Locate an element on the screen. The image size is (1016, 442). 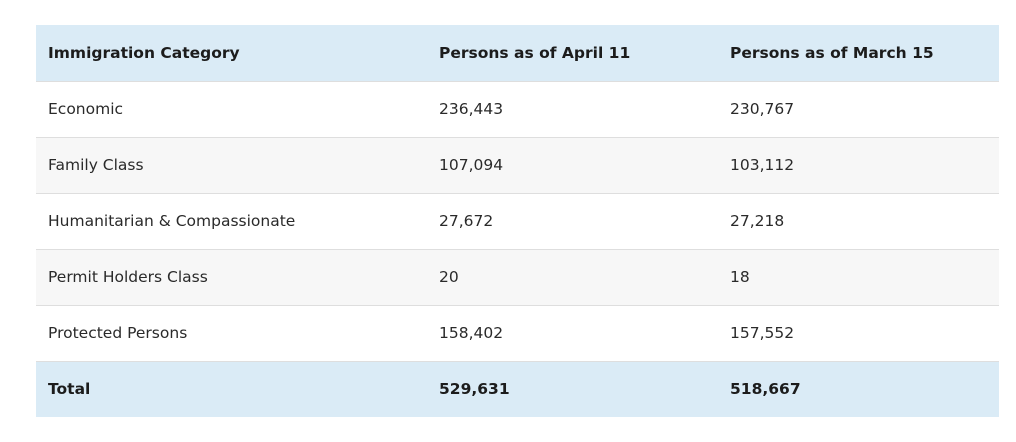
table-row: Permit Holders Class 20 18 is located at coordinates (517, 277).